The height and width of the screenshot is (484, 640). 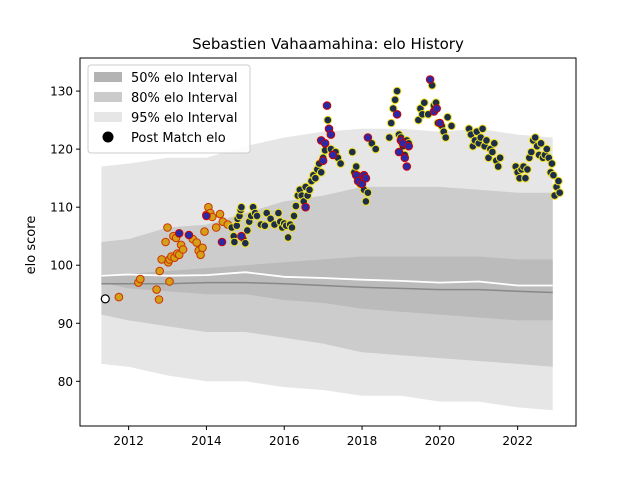 I want to click on first-elo-point, so click(x=105, y=299).